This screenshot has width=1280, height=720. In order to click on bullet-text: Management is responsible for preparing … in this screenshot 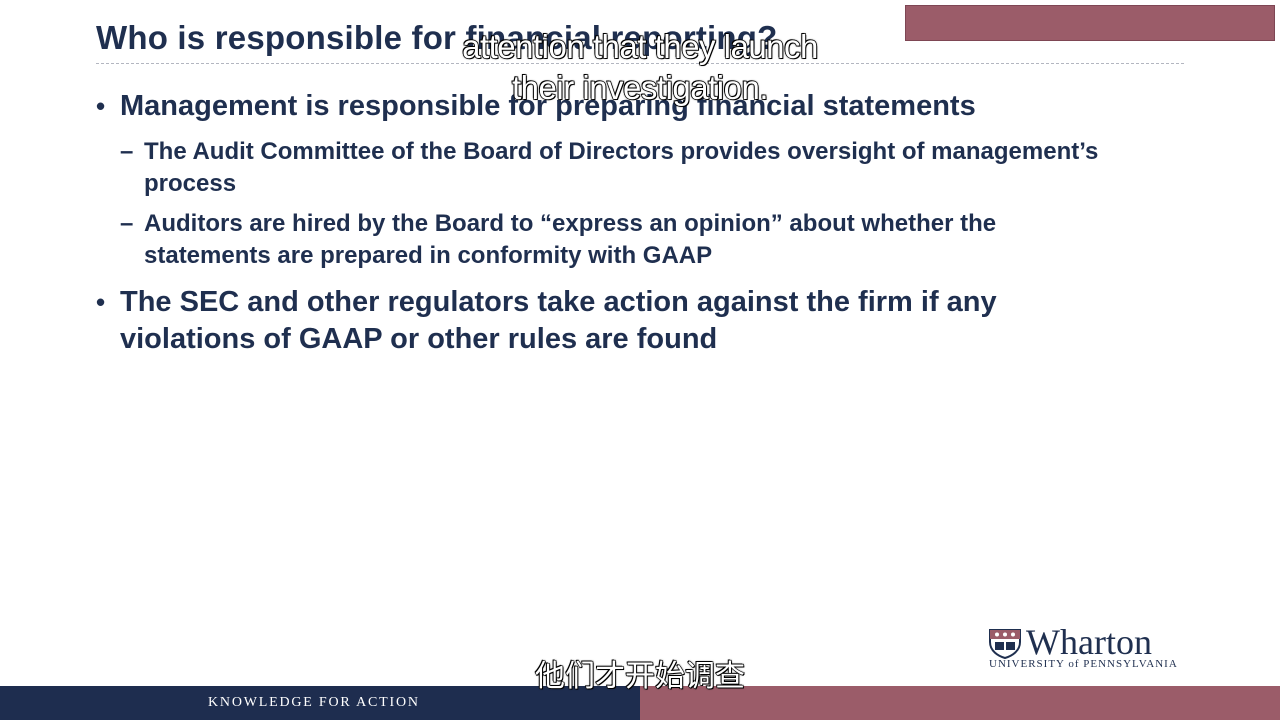, I will do `click(548, 106)`.